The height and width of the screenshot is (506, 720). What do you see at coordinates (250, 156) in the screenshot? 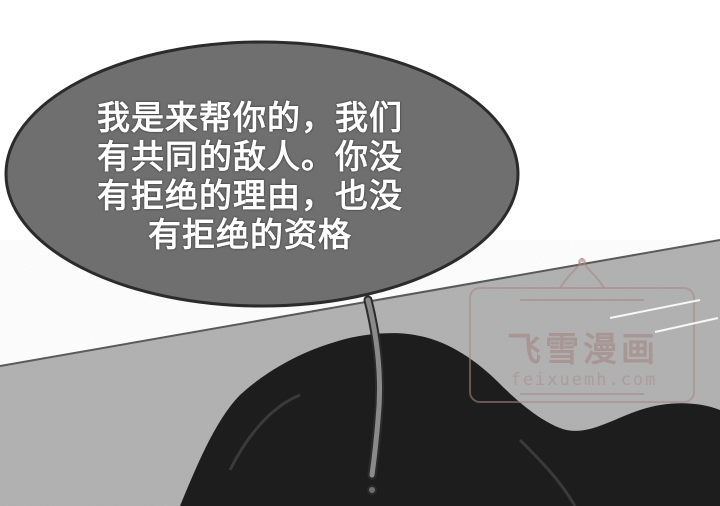
I see `dialogue-line-2: 有共同的敌人。你没` at bounding box center [250, 156].